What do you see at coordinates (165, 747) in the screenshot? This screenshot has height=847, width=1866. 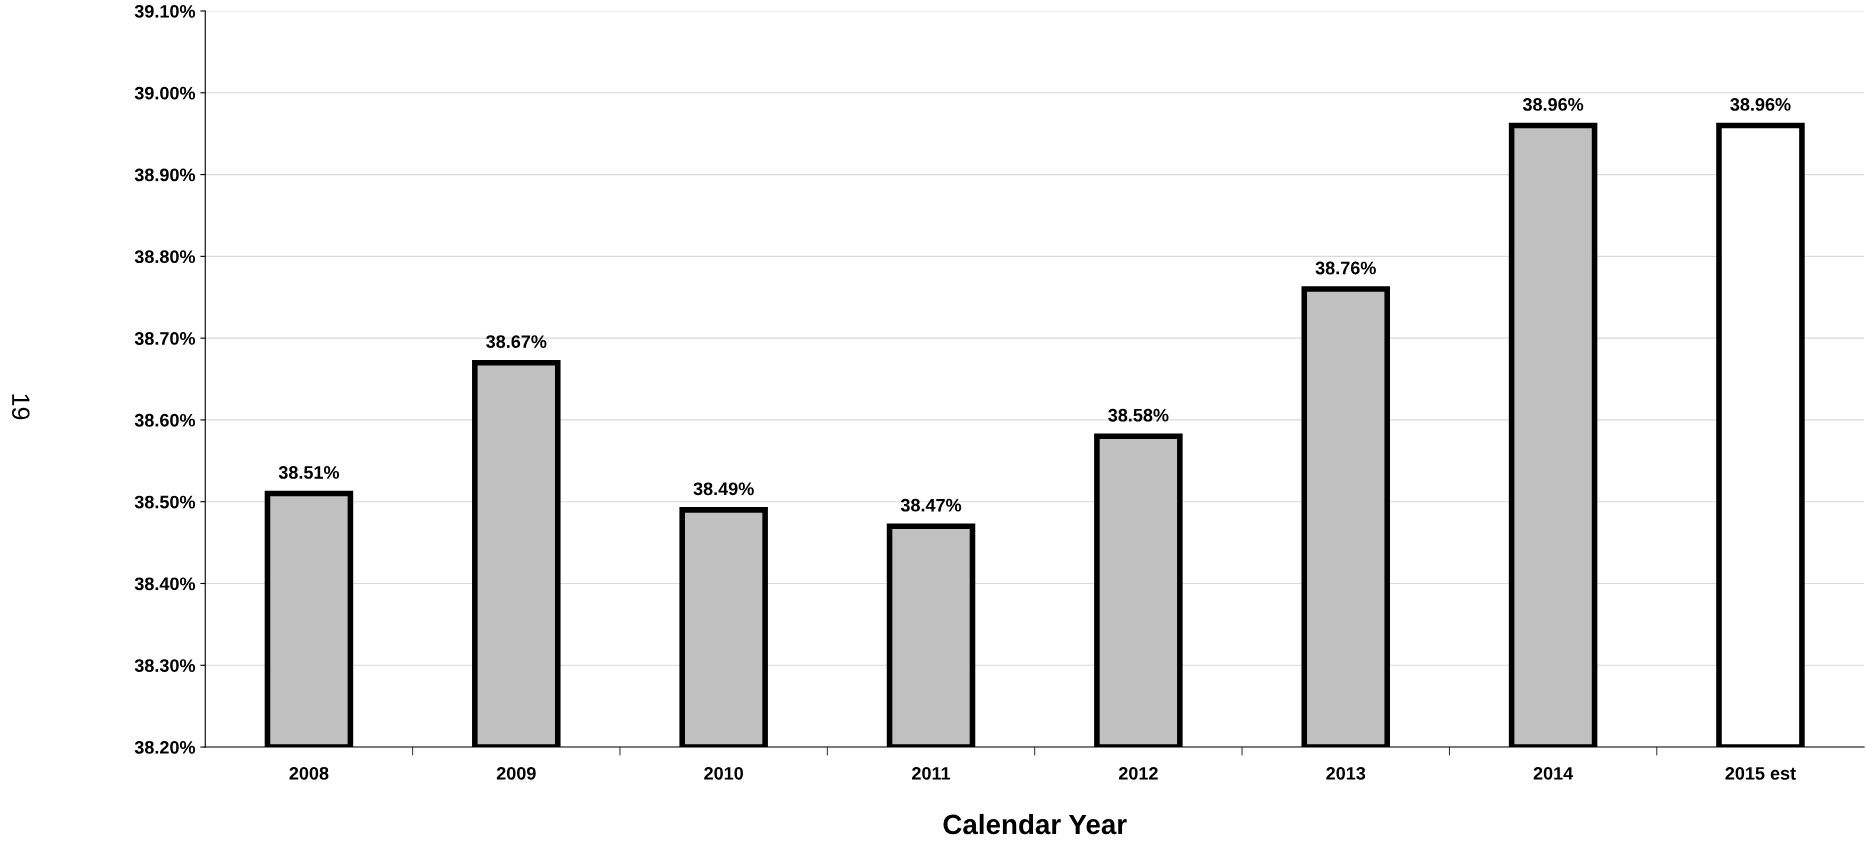 I see `y-tick-label: 38.20%` at bounding box center [165, 747].